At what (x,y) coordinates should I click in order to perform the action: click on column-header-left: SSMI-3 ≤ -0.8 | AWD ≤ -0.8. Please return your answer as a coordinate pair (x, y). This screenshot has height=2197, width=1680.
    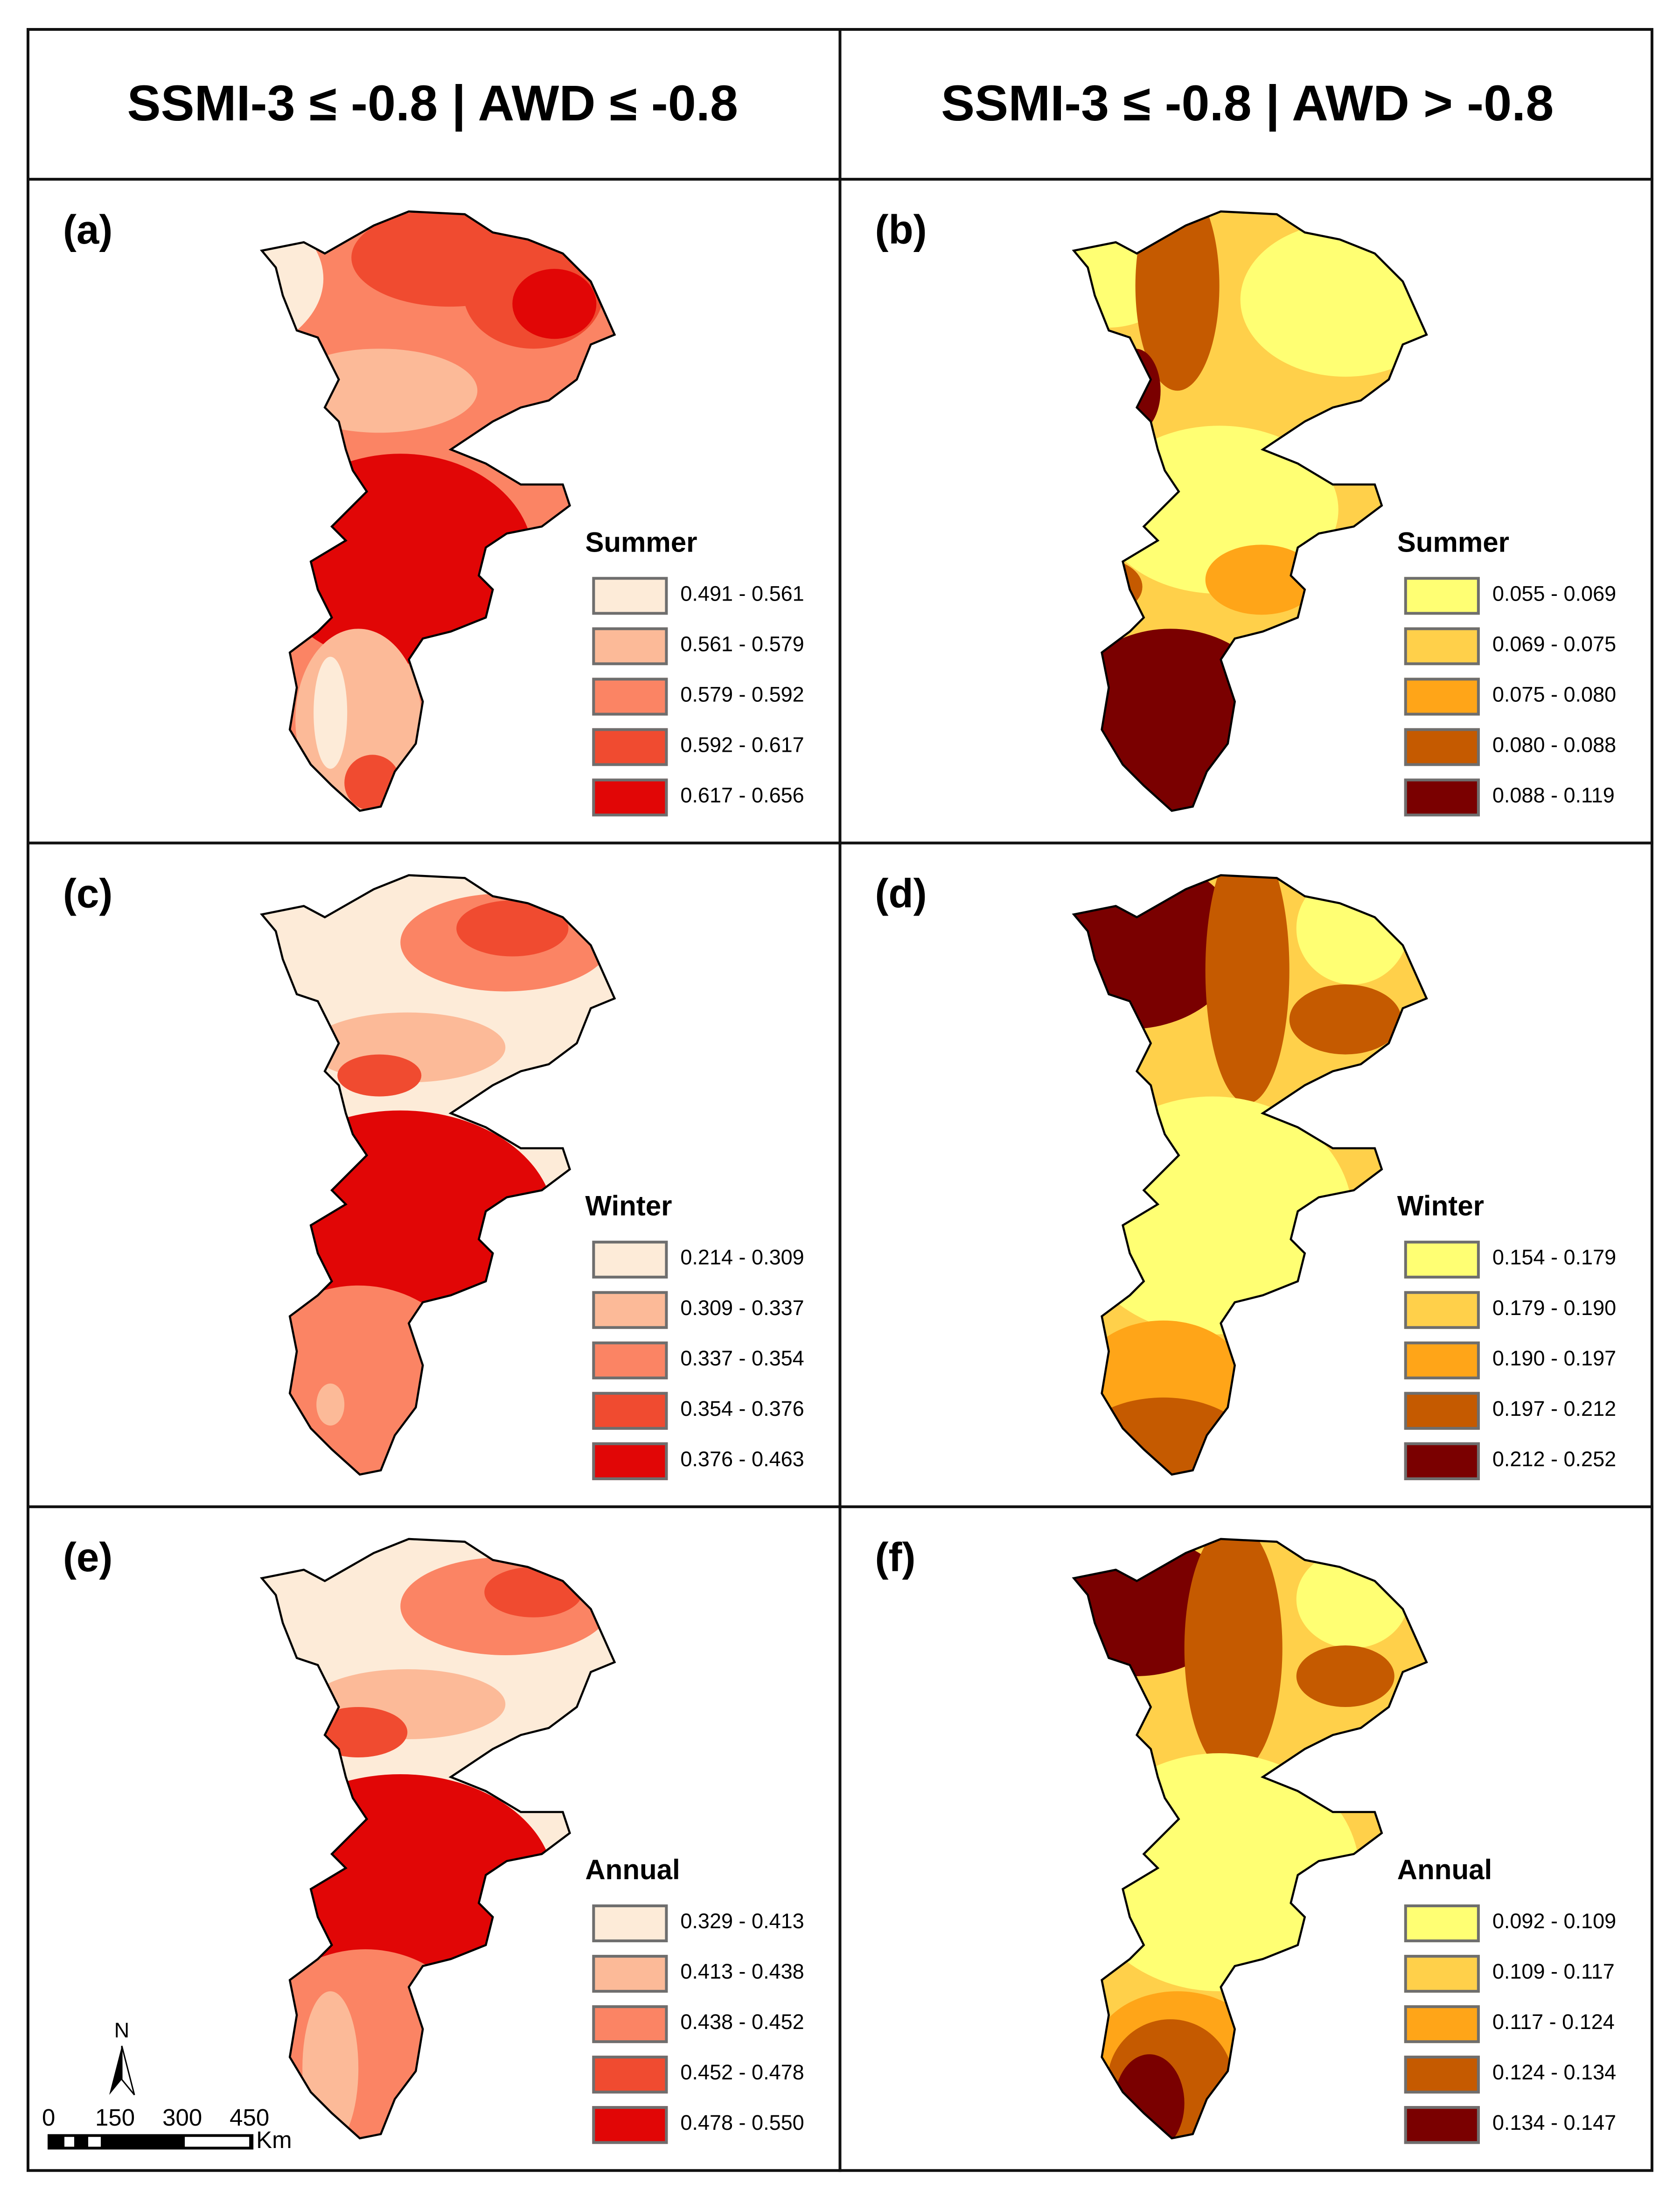
    Looking at the image, I should click on (432, 103).